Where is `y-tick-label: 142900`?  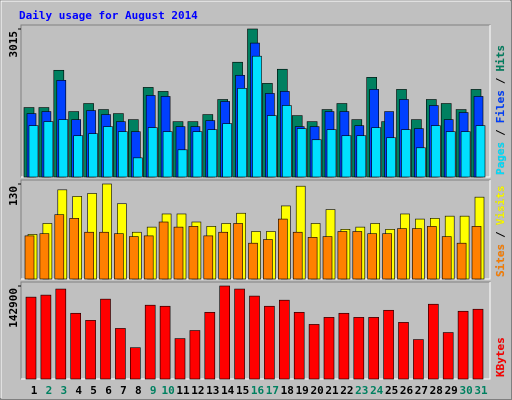 y-tick-label: 142900 is located at coordinates (13, 308).